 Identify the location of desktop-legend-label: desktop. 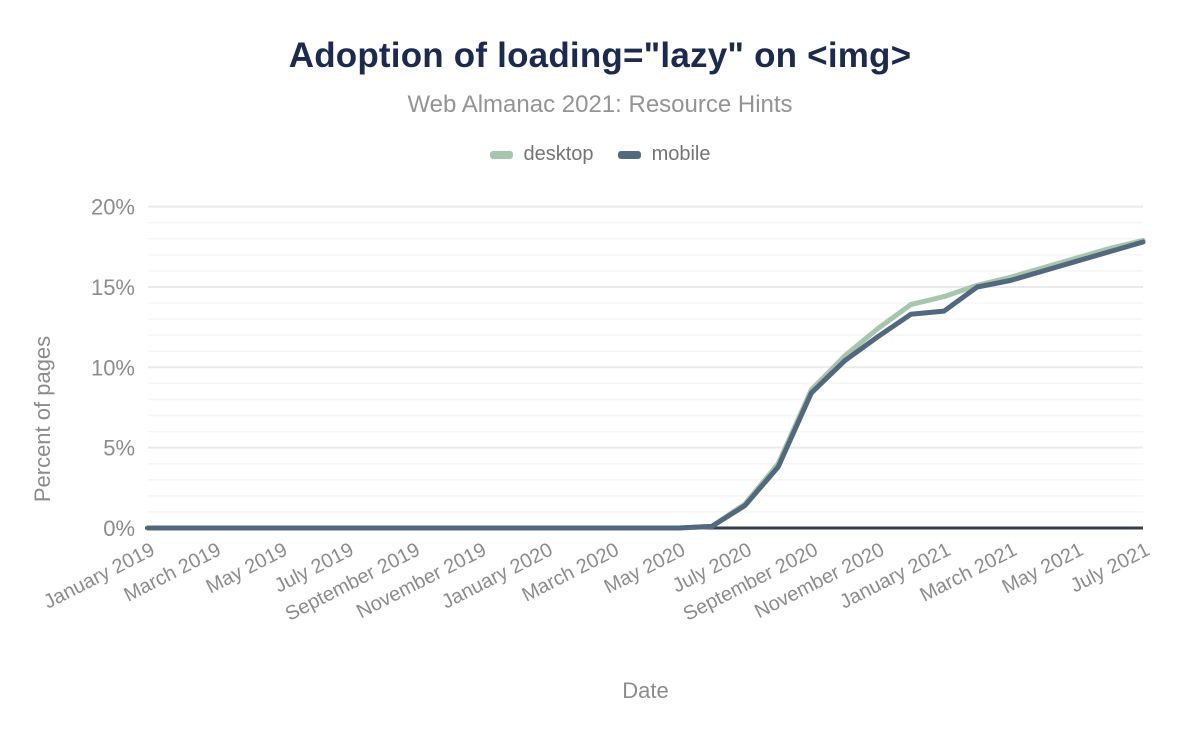
(558, 154).